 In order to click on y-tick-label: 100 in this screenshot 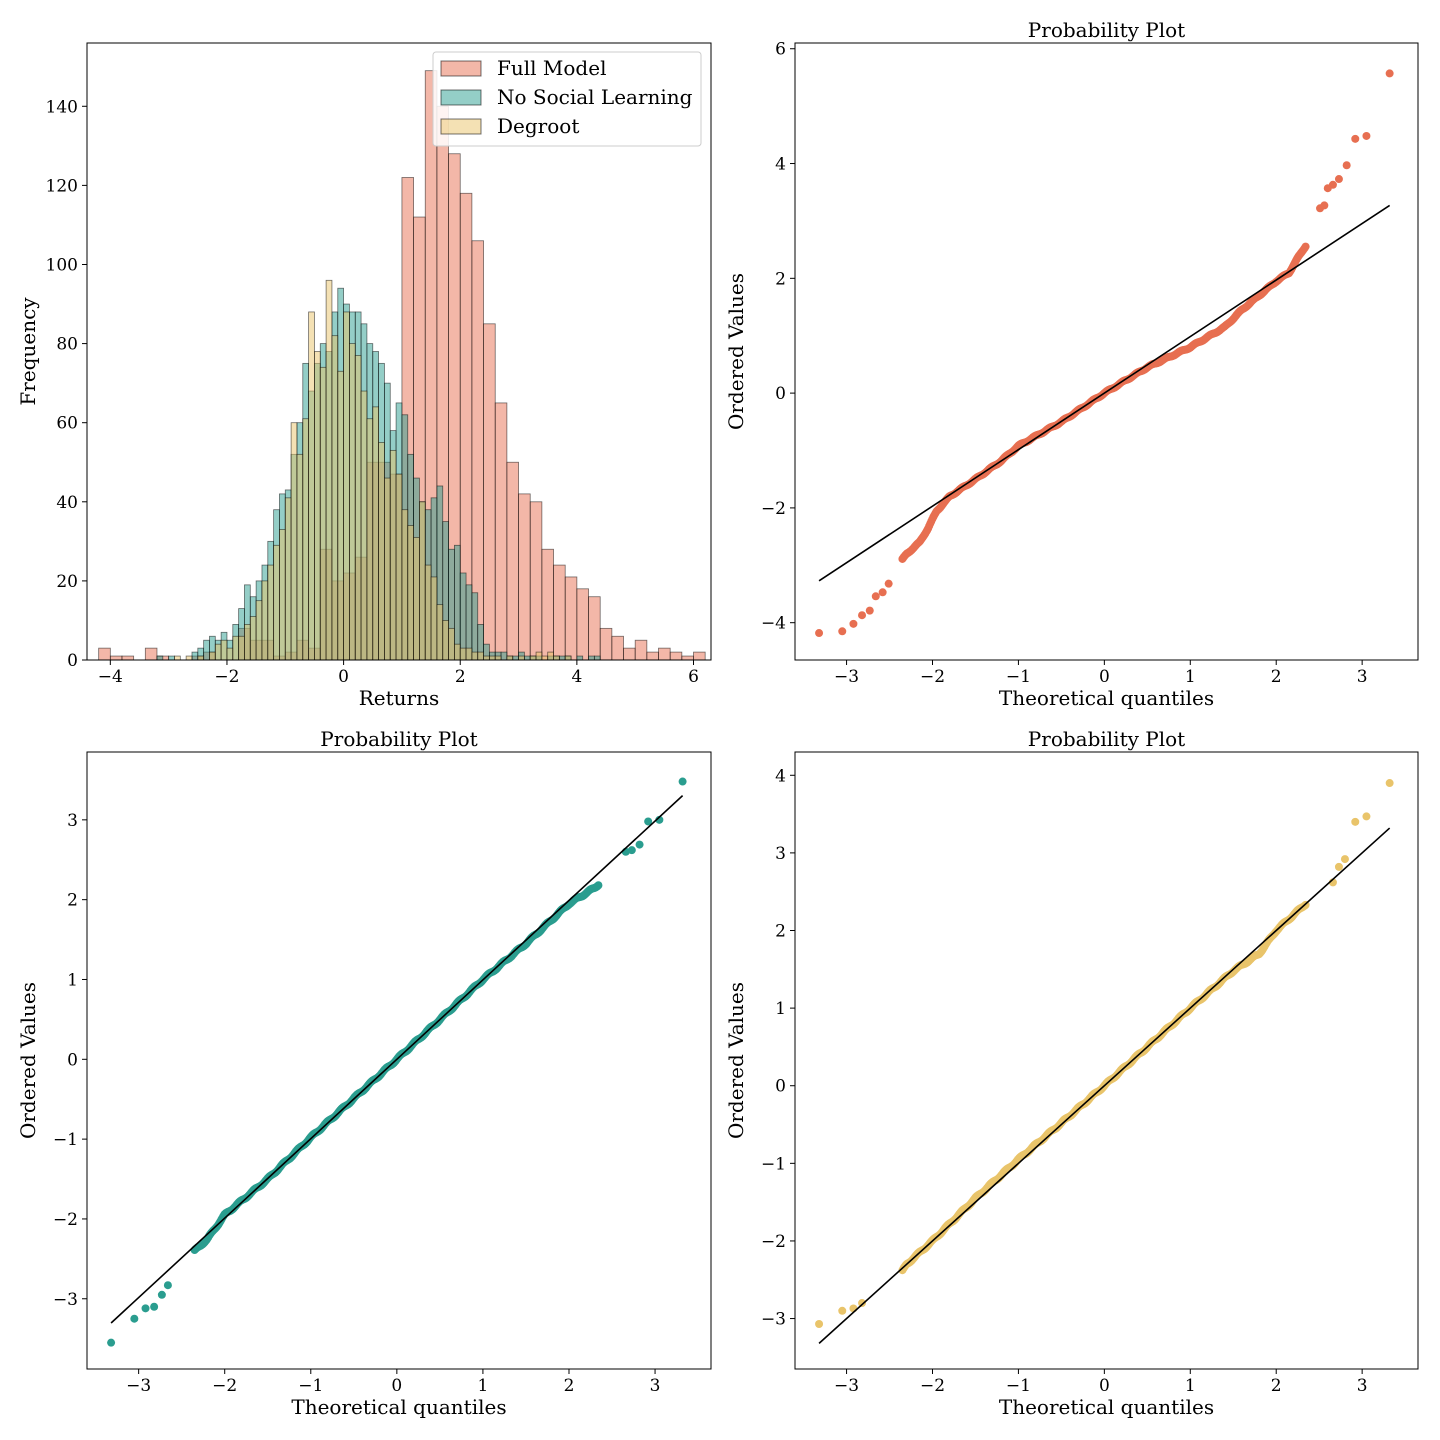, I will do `click(62, 265)`.